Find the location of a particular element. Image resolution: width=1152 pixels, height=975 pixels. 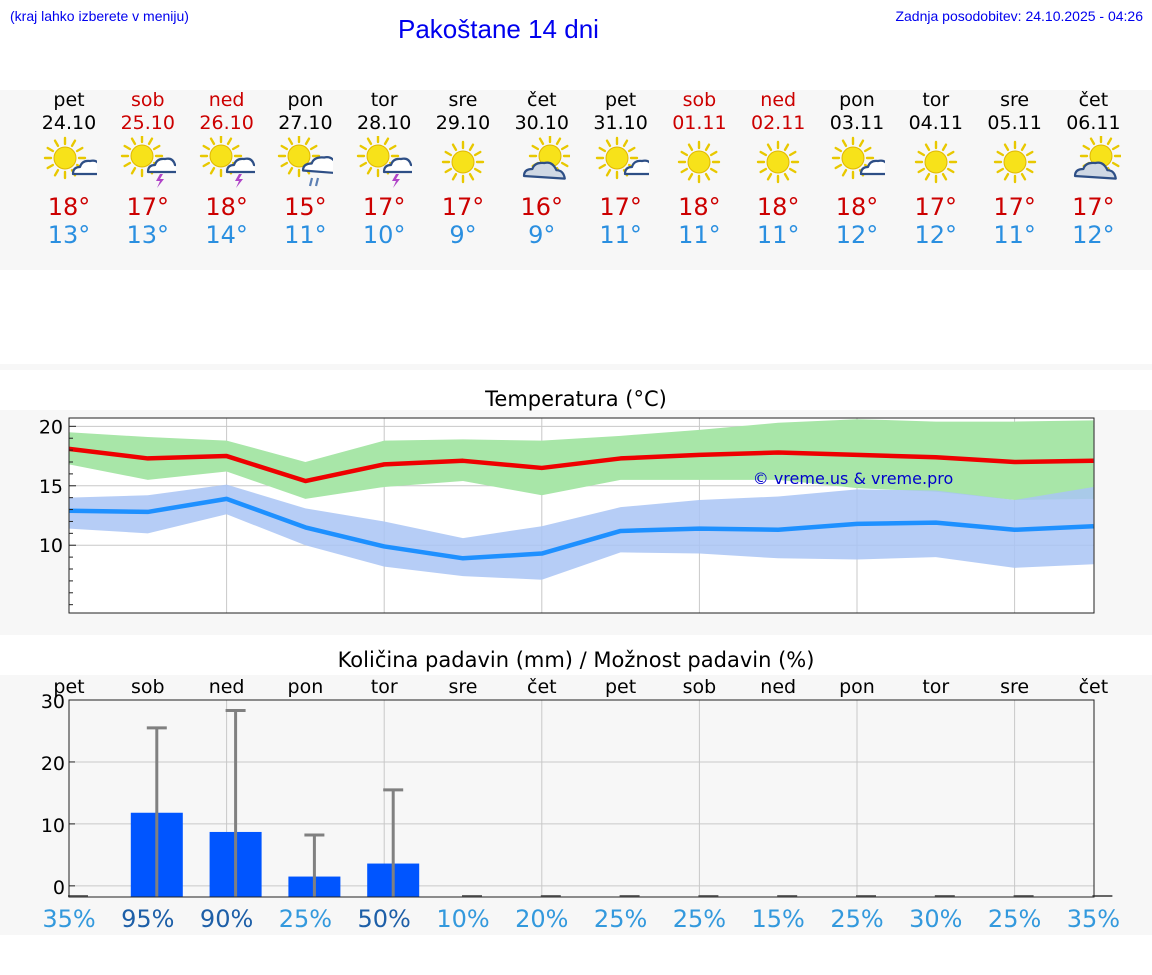

max-temp-band is located at coordinates (581, 460).